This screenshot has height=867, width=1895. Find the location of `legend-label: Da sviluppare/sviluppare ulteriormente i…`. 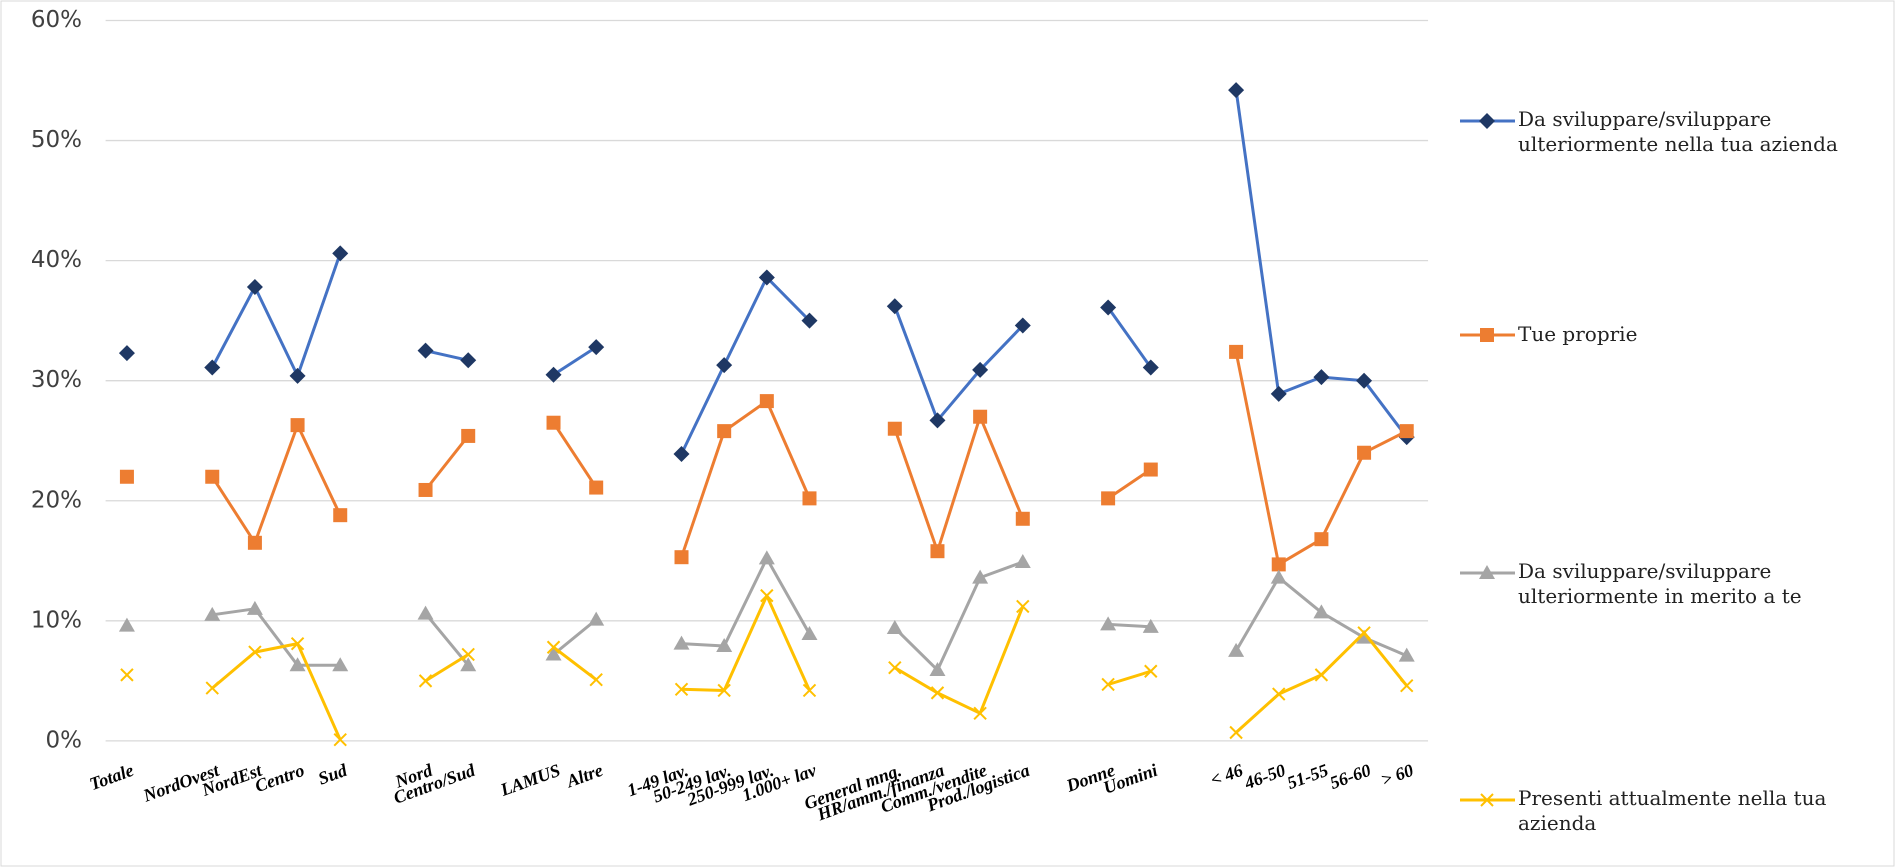

legend-label: Da sviluppare/sviluppare ulteriormente i… is located at coordinates (1660, 583).